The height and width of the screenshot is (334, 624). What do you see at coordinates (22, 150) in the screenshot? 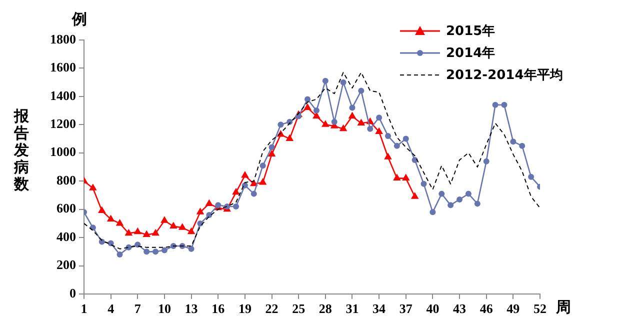
I see `y-axis-title: 报告发病数` at bounding box center [22, 150].